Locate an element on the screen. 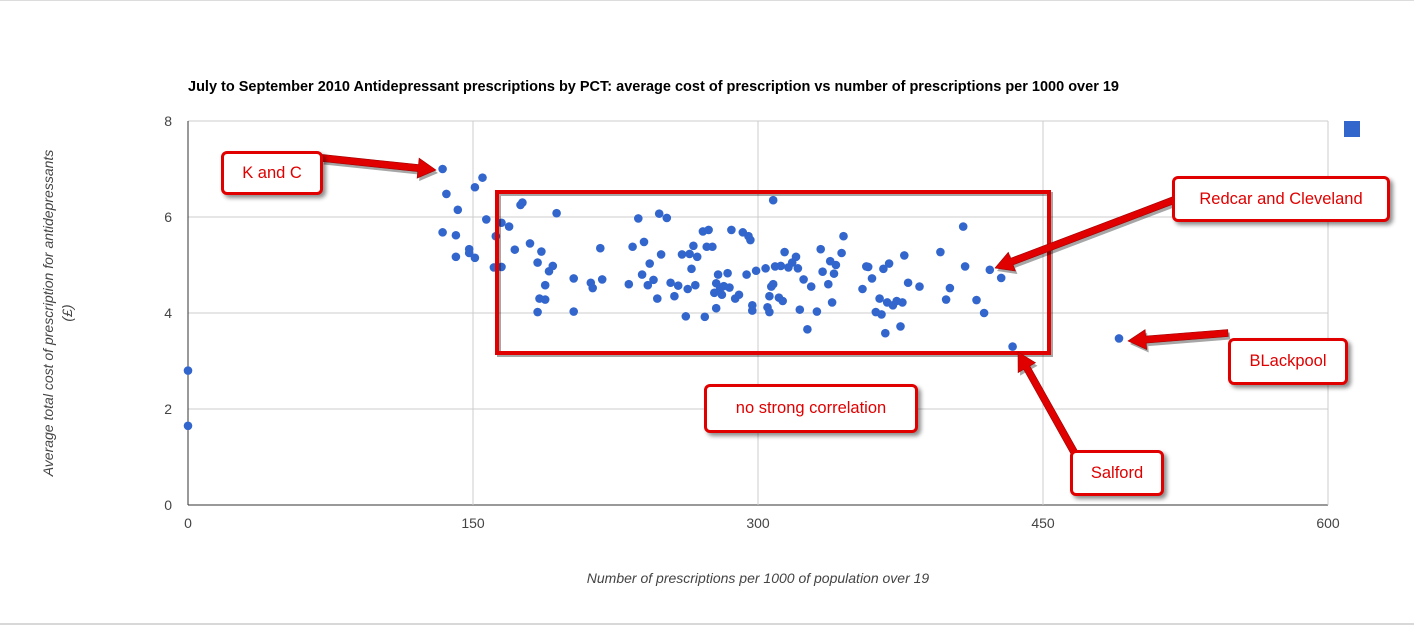 The height and width of the screenshot is (625, 1414). callout-blackpool: BLackpool is located at coordinates (1288, 361).